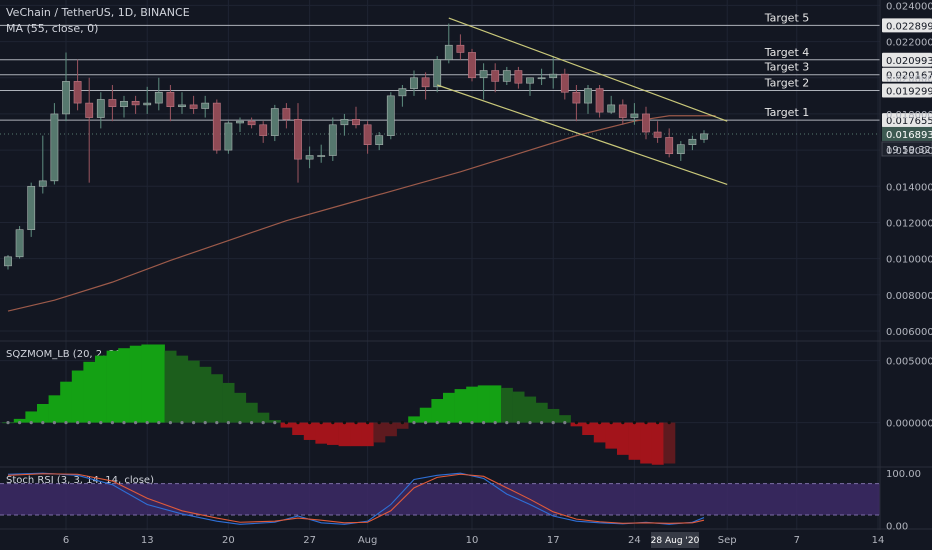  Describe the element at coordinates (787, 112) in the screenshot. I see `target-label: Target 1` at that location.